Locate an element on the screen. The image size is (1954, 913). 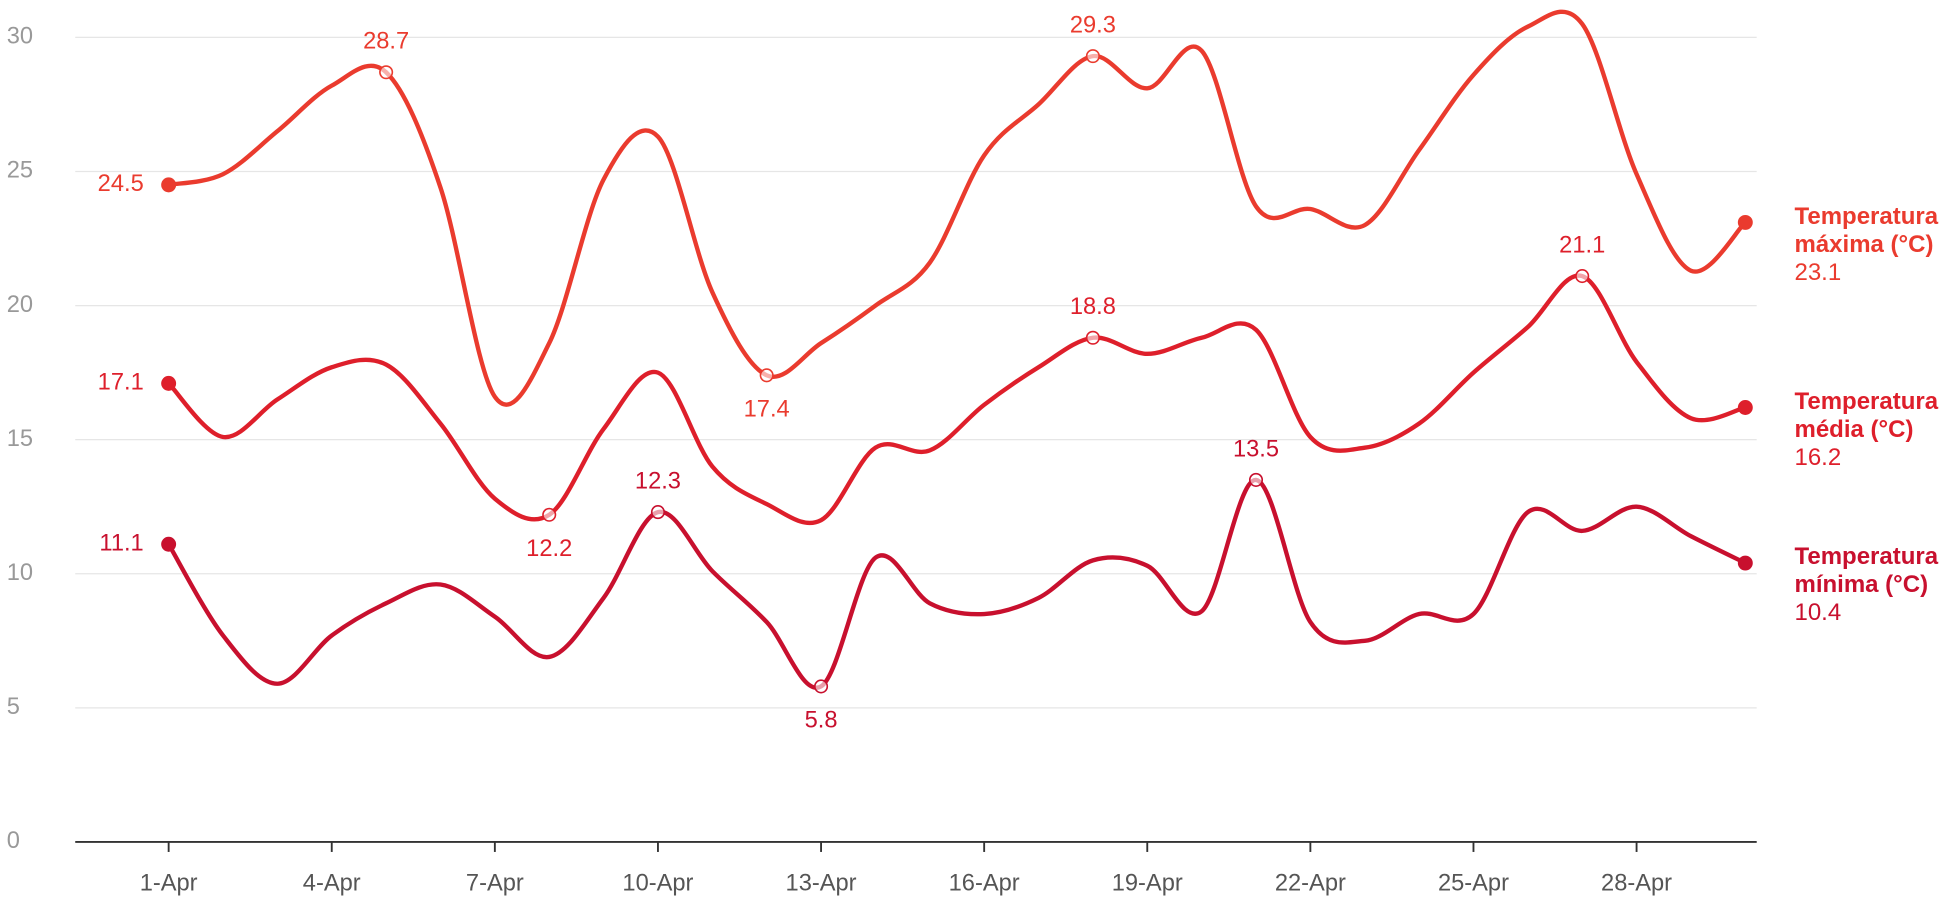
y-tick-label: 20 is located at coordinates (20, 305).